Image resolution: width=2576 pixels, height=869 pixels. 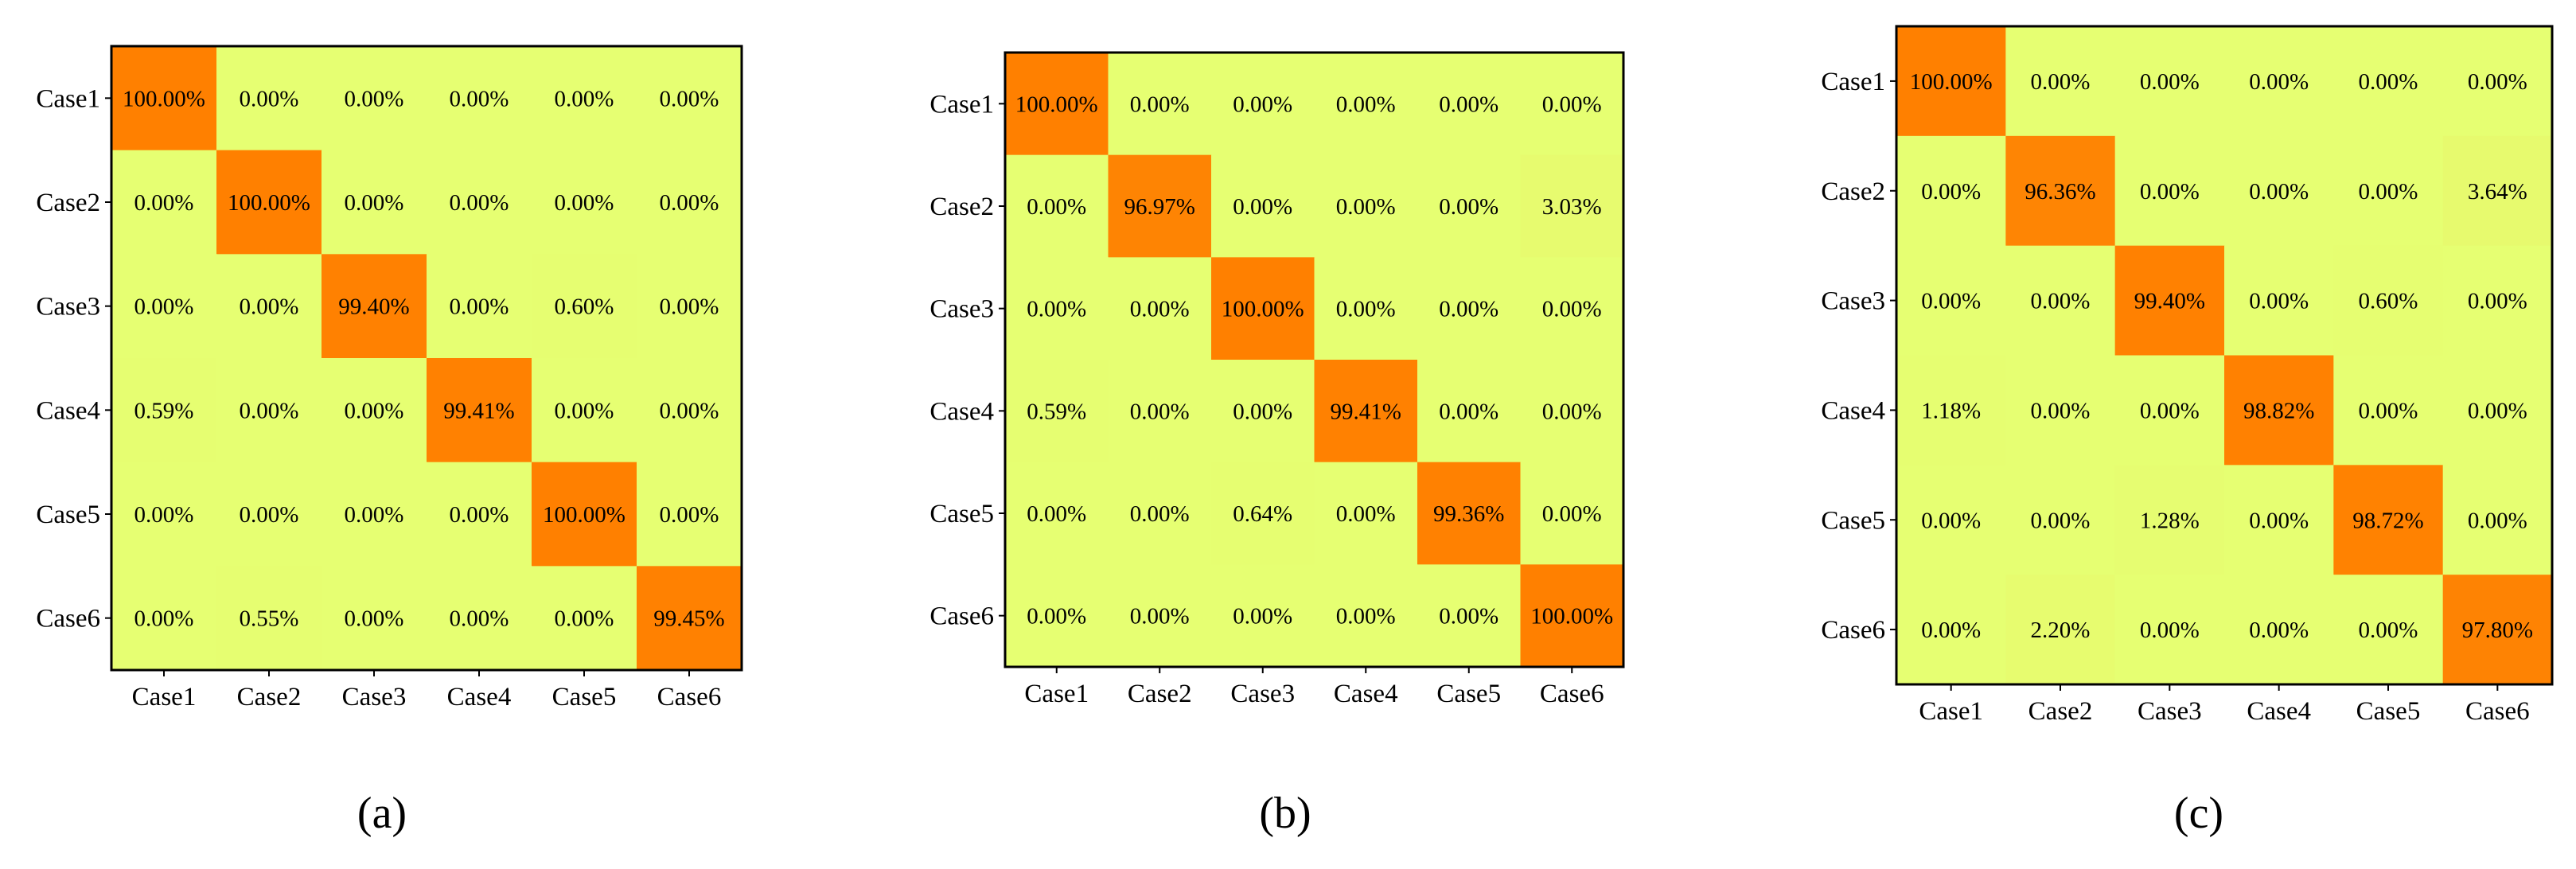 I want to click on cell-value-label-r5-c2: 0.00%, so click(x=2061, y=520).